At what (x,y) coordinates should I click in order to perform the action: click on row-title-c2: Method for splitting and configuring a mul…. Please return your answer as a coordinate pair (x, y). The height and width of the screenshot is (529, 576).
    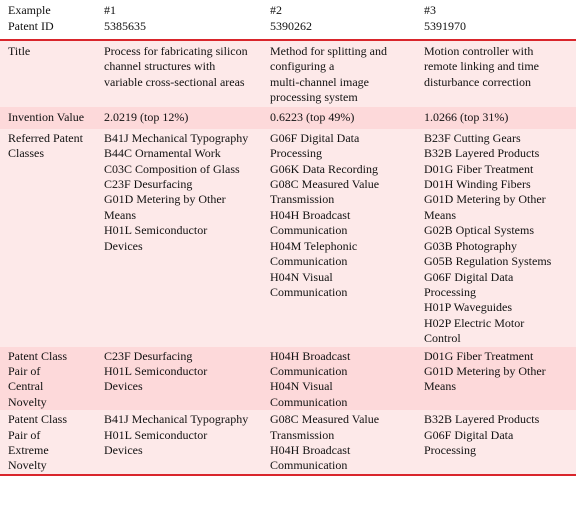
    Looking at the image, I should click on (339, 73).